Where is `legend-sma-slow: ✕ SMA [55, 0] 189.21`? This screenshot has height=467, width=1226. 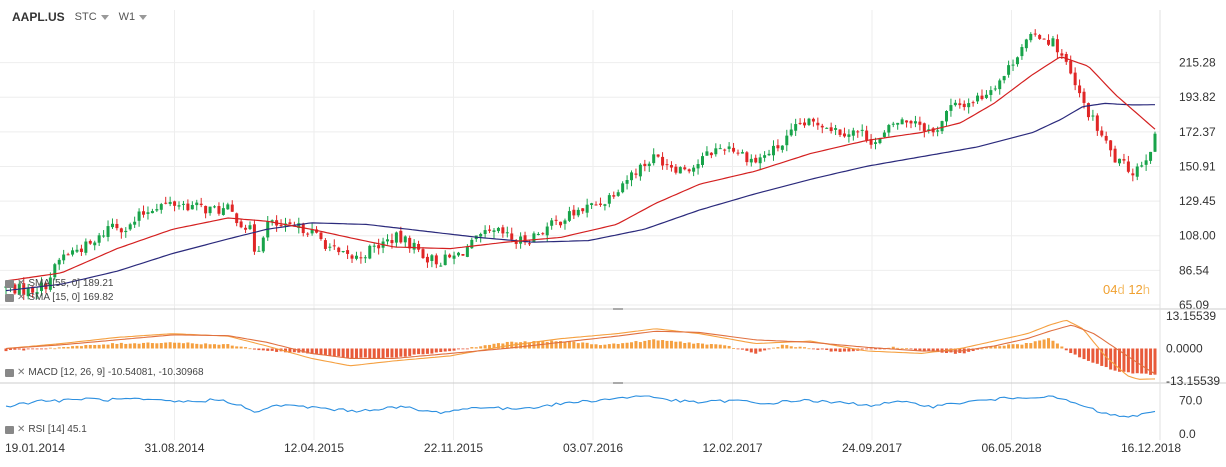
legend-sma-slow: ✕ SMA [55, 0] 189.21 is located at coordinates (59, 283).